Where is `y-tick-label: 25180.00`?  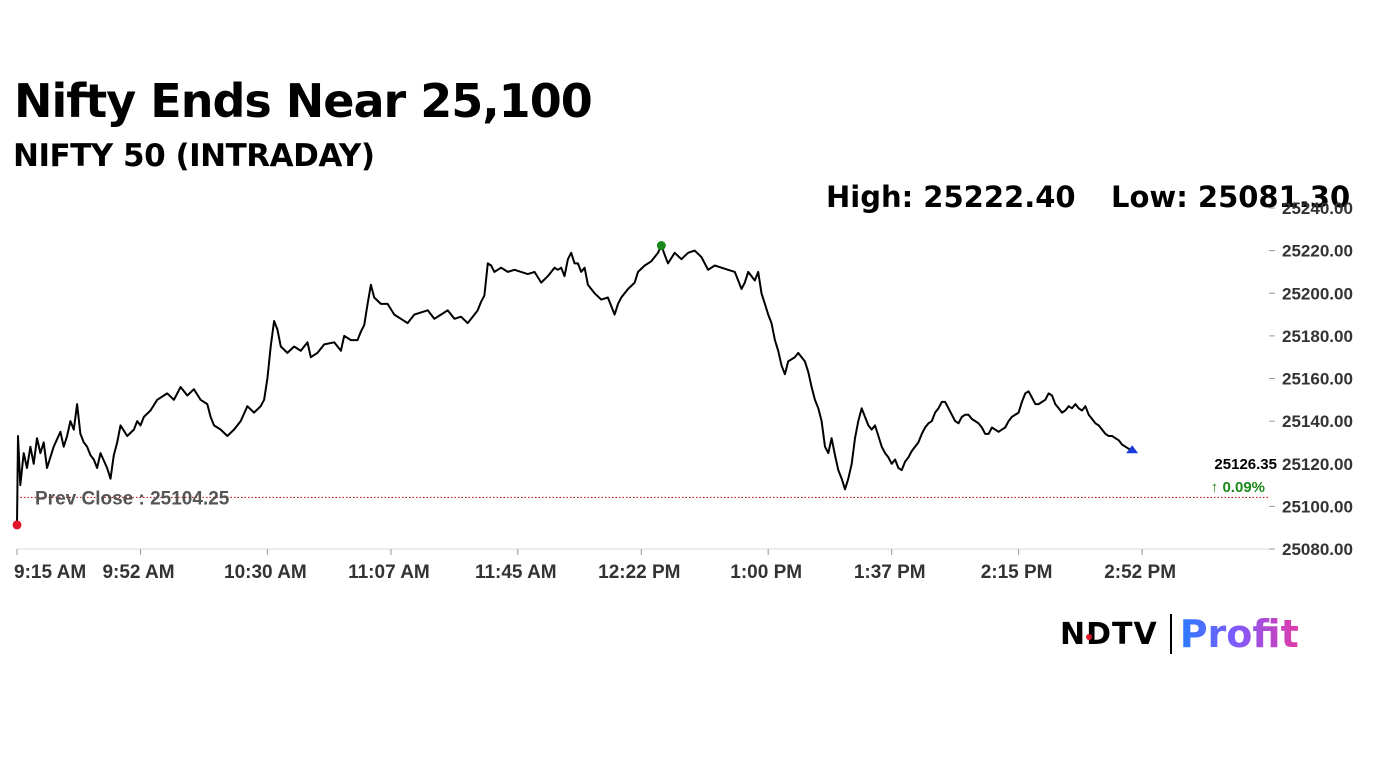 y-tick-label: 25180.00 is located at coordinates (1317, 336).